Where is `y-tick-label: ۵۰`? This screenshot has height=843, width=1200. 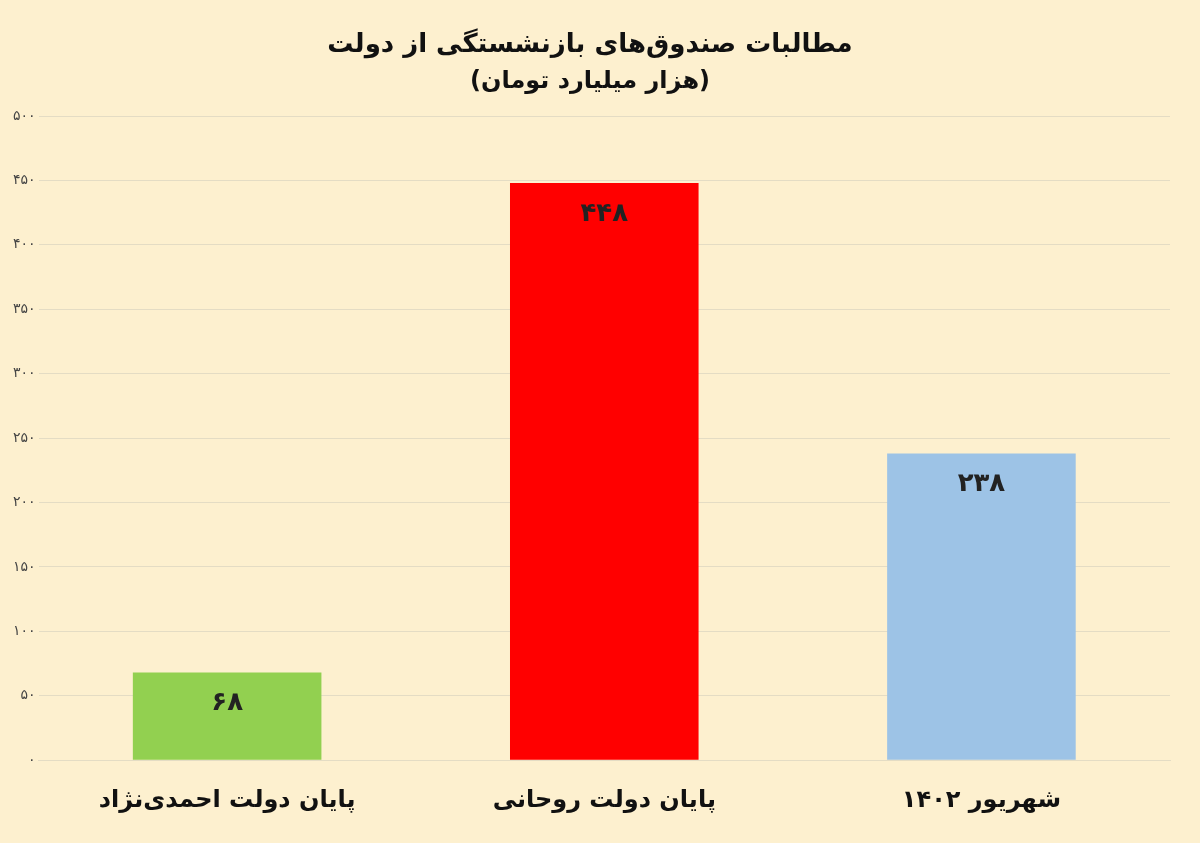 y-tick-label: ۵۰ is located at coordinates (28, 694).